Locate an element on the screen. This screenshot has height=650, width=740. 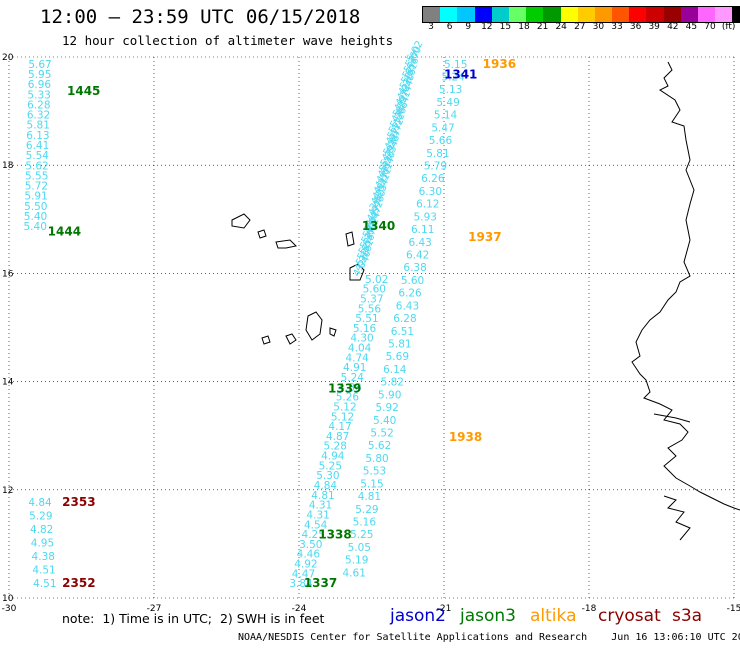
santiago-island is located at coordinates (314, 326).